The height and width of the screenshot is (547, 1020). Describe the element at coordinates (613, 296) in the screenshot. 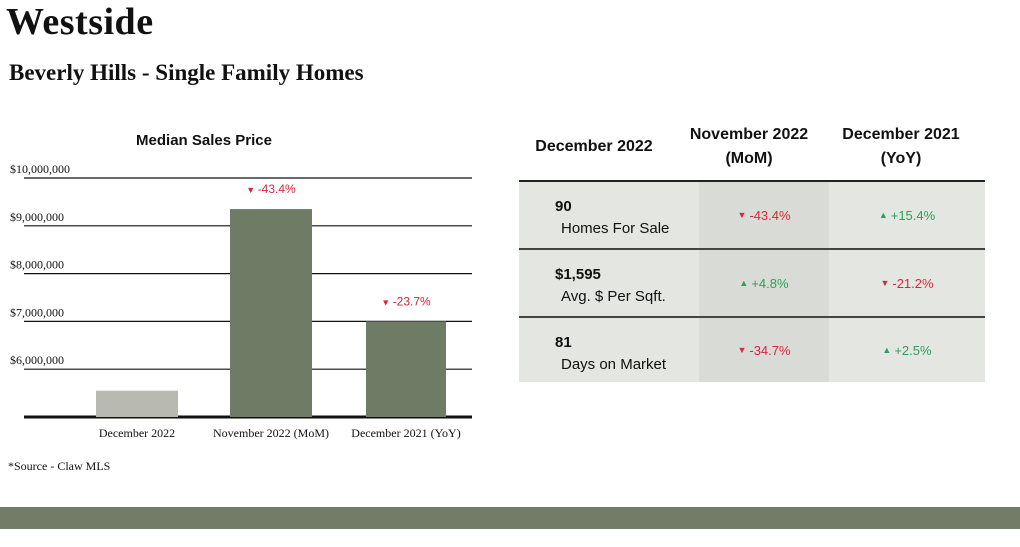

I see `metric-label: Avg. $ Per Sqft.` at that location.